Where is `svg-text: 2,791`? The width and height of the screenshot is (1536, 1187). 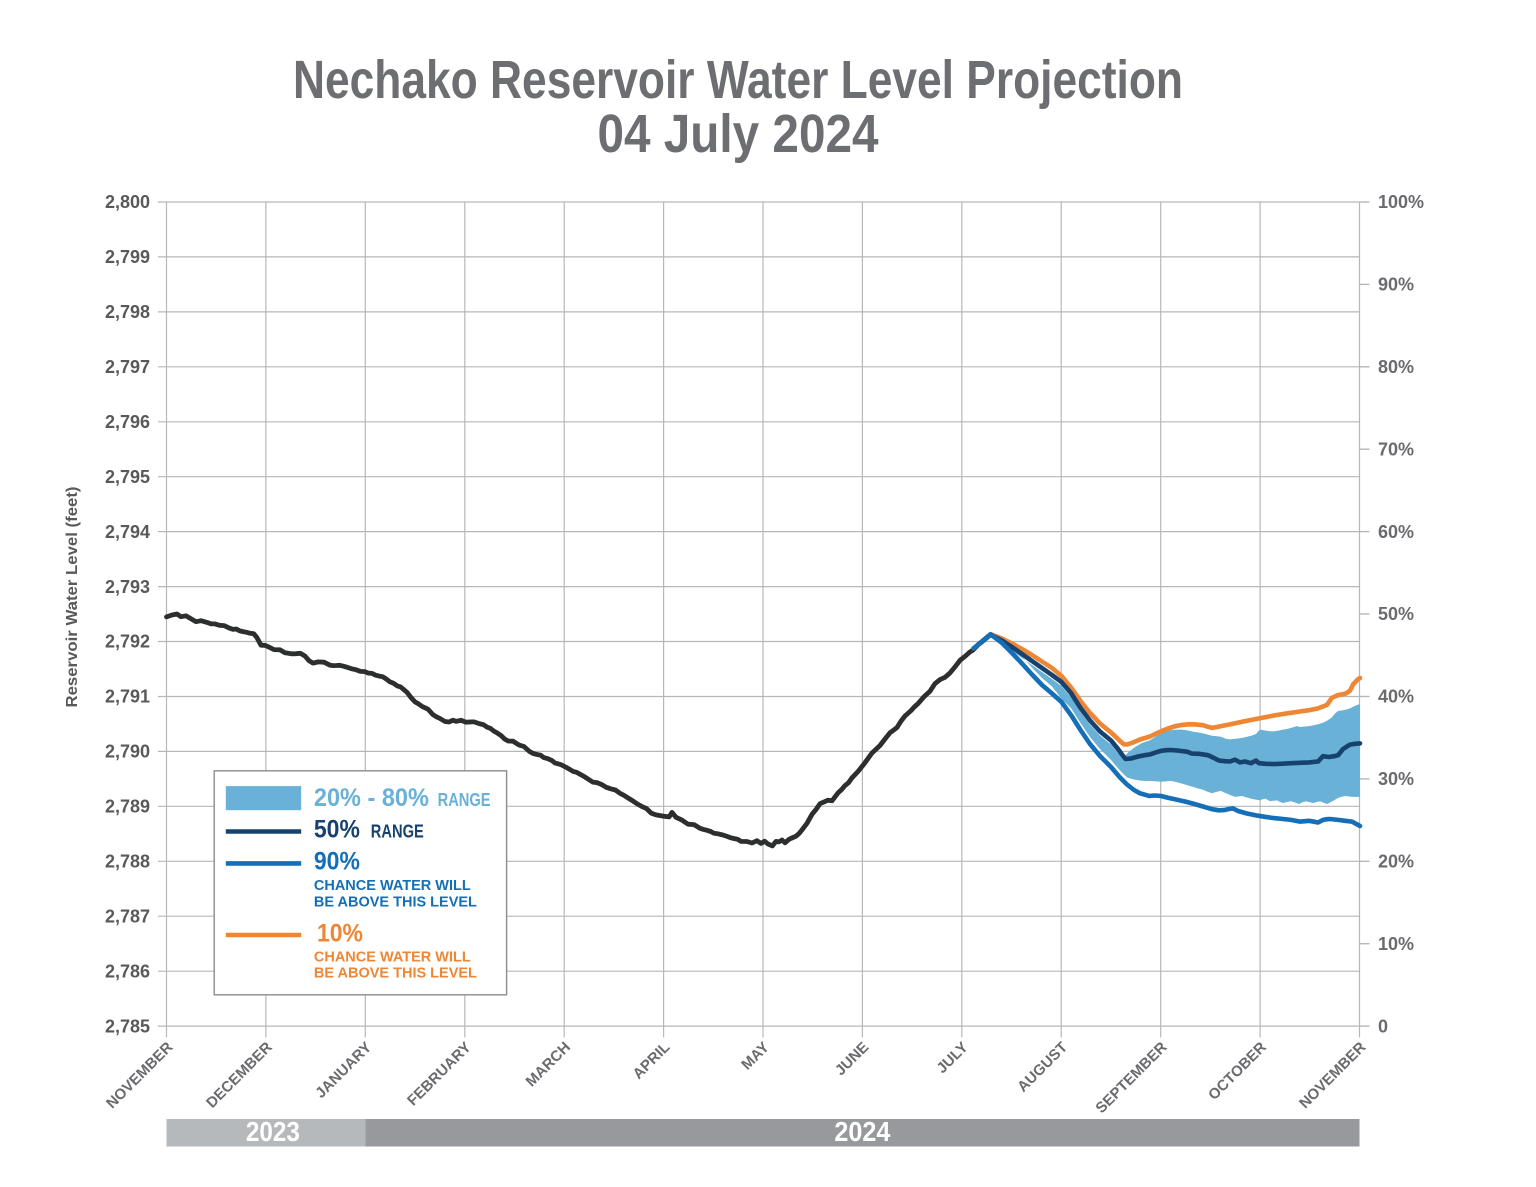 svg-text: 2,791 is located at coordinates (127, 697).